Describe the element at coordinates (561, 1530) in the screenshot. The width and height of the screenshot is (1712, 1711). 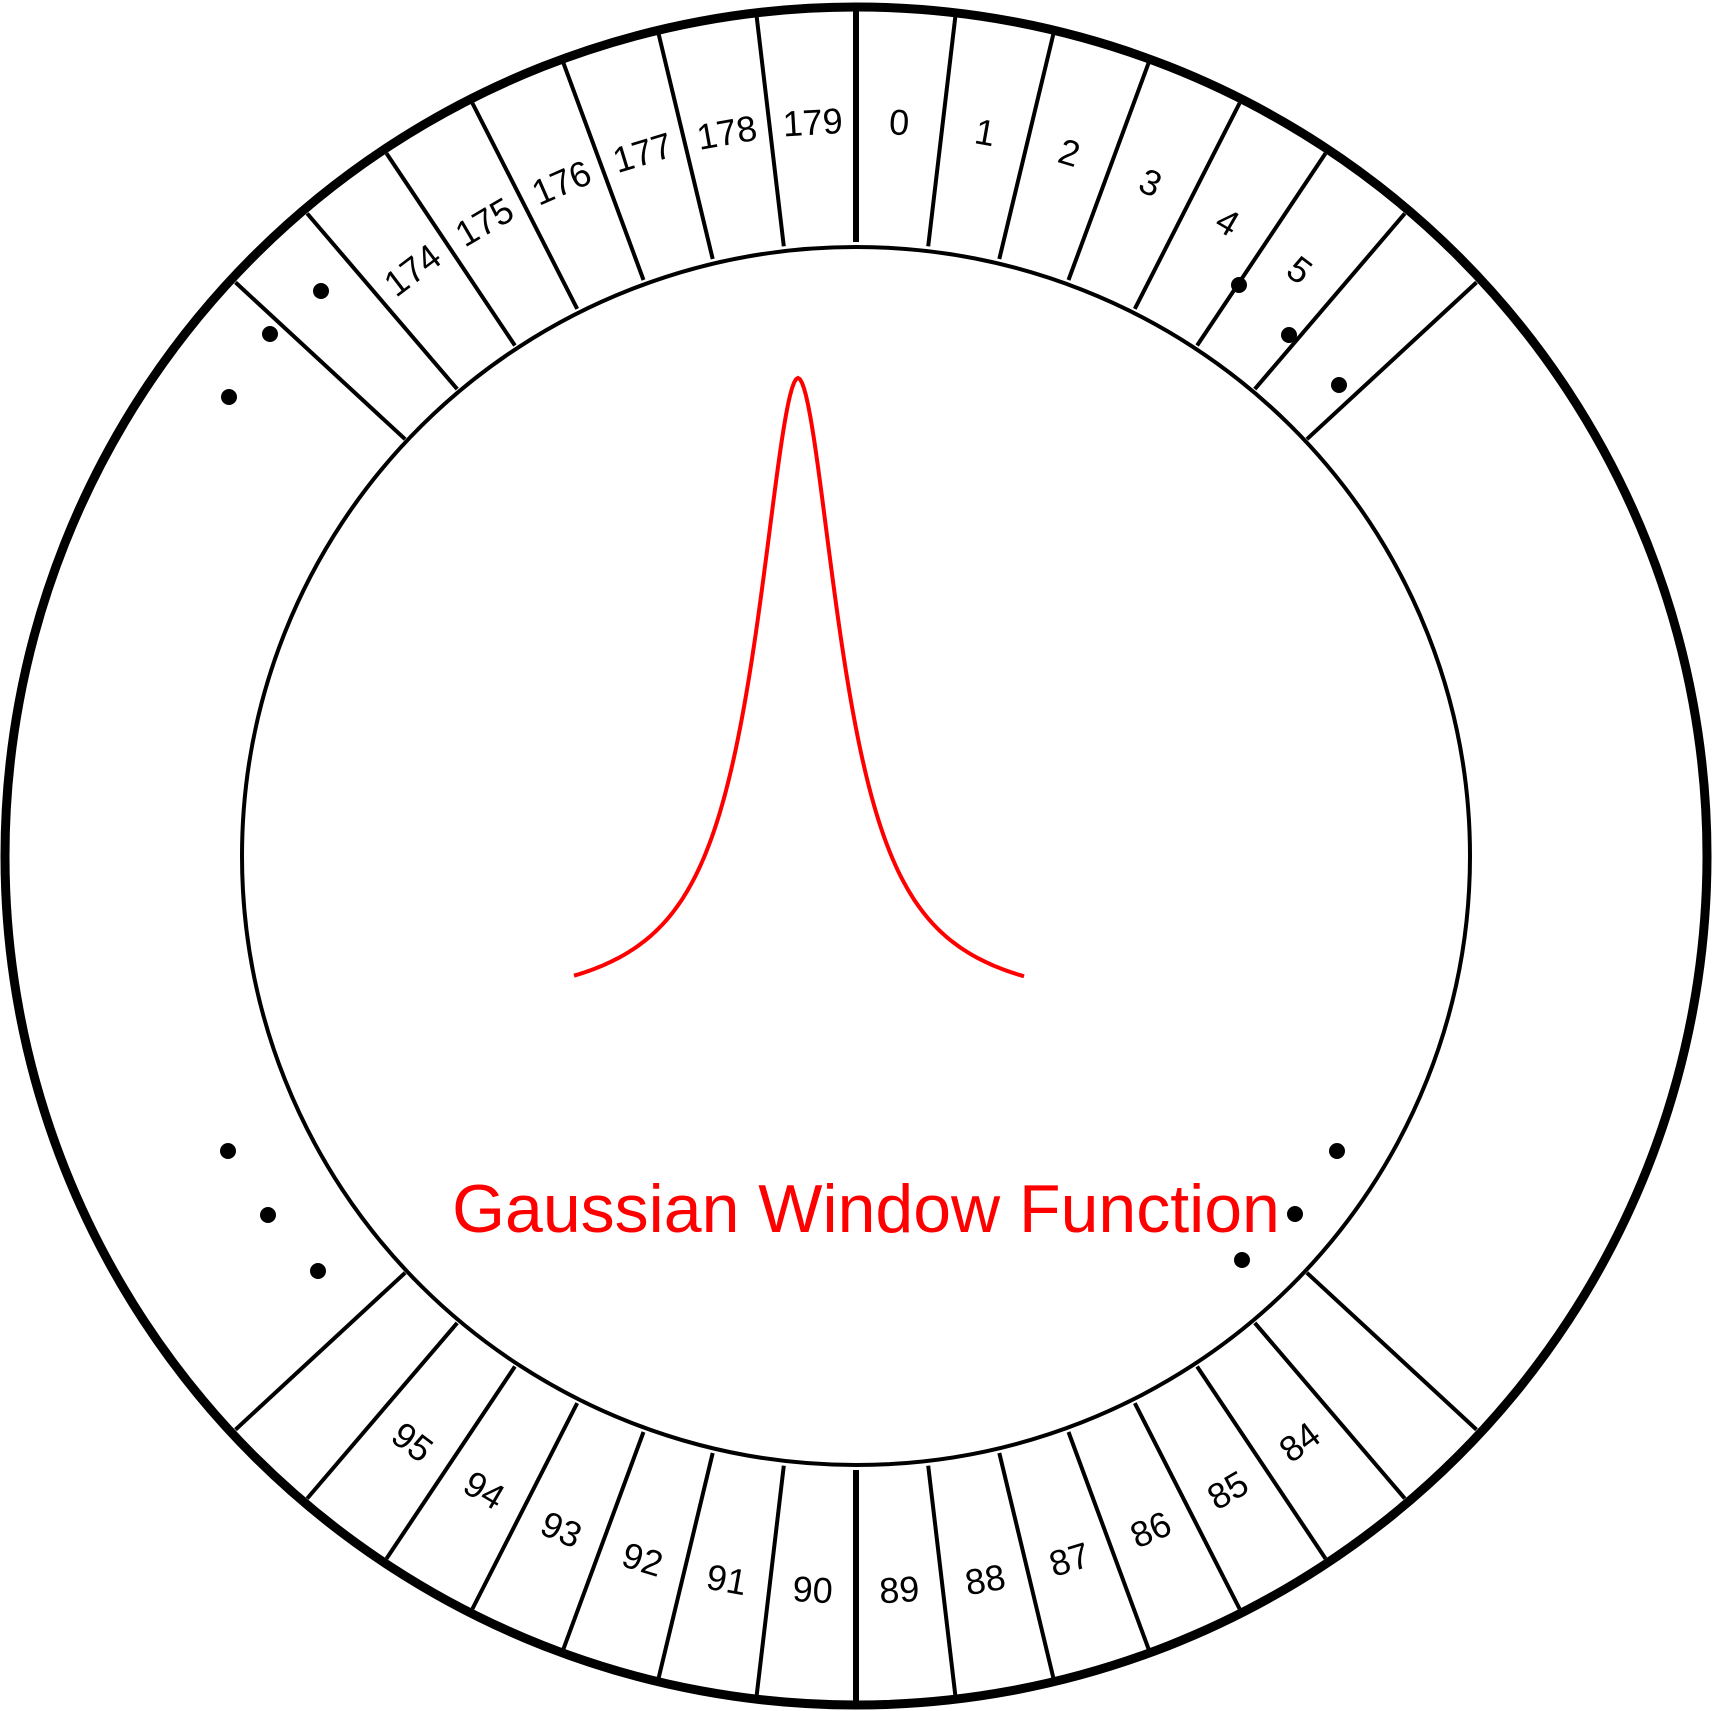
I see `bottom-bin-label: 93` at that location.